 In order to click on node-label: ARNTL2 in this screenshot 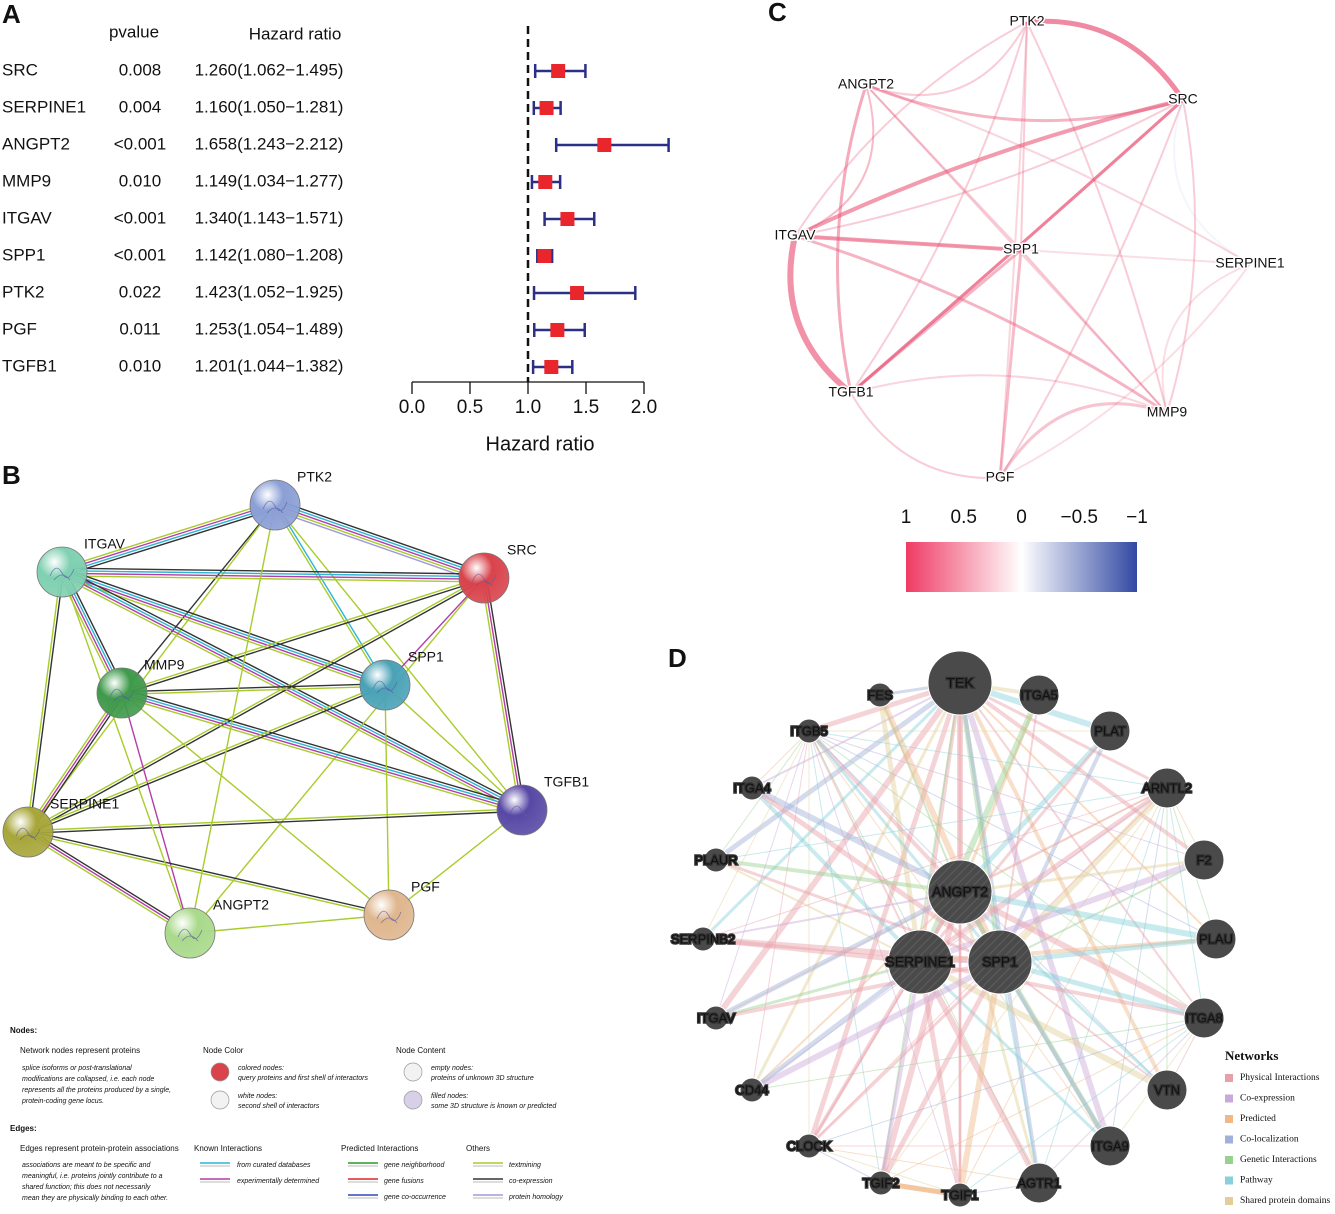, I will do `click(1167, 787)`.